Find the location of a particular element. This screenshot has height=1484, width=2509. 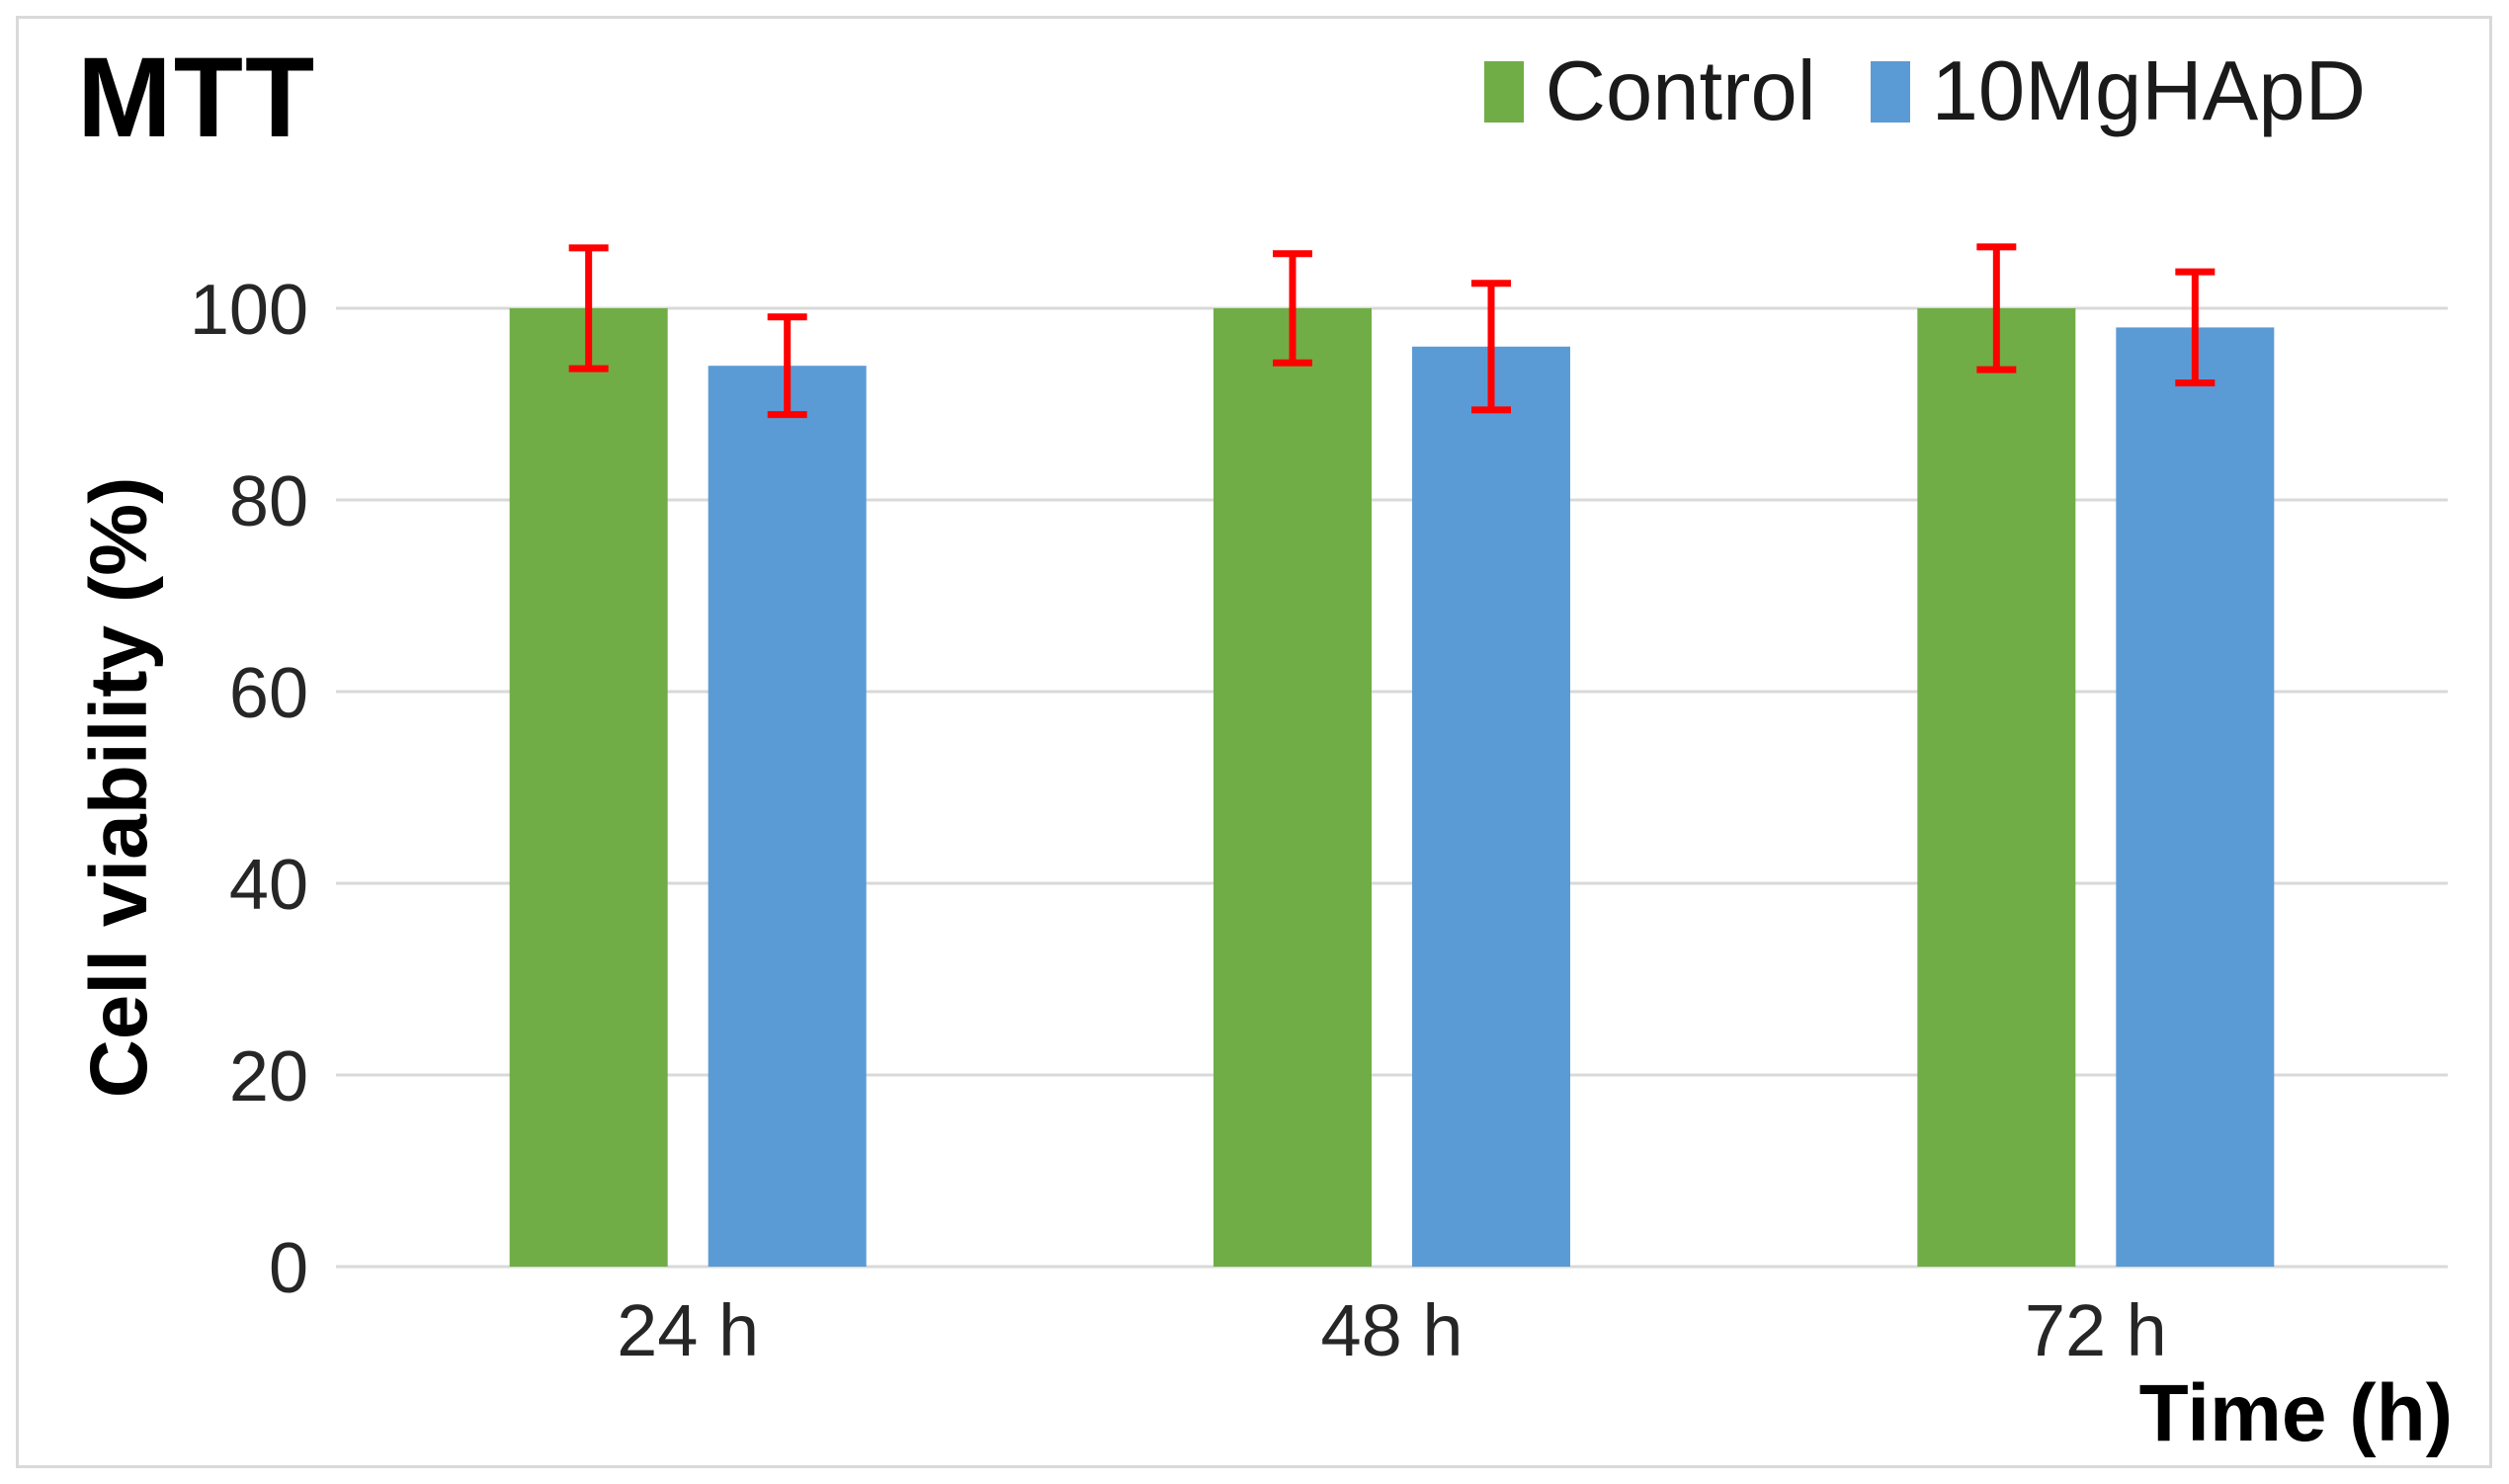

y-tick-label-100: 100 is located at coordinates (249, 310).